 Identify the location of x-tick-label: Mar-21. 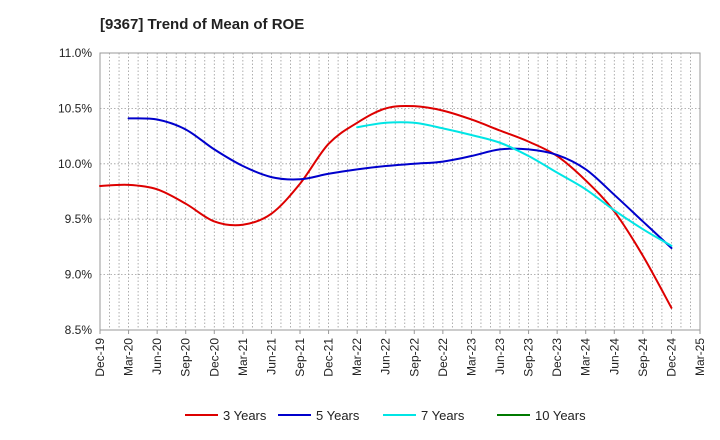
(243, 357).